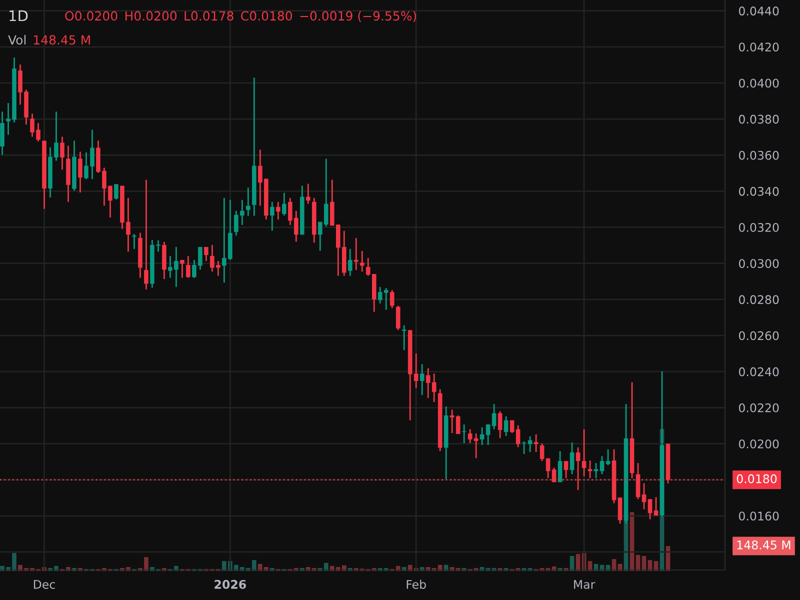 The image size is (800, 600). What do you see at coordinates (358, 16) in the screenshot?
I see `annotation: −0.0019 (−9.55%)` at bounding box center [358, 16].